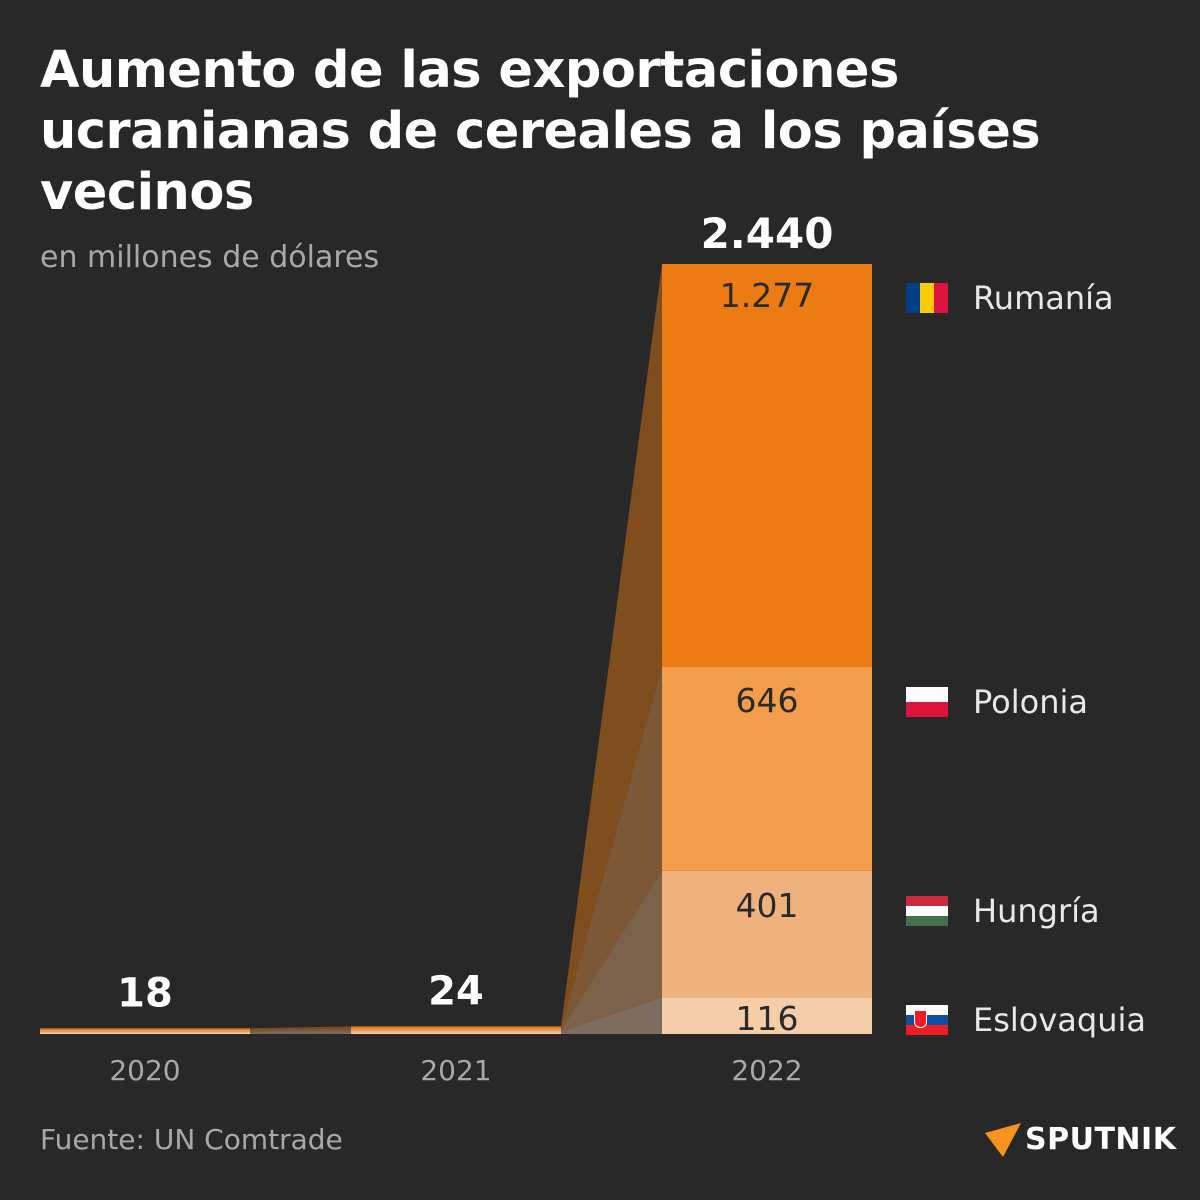 The width and height of the screenshot is (1200, 1200). What do you see at coordinates (1043, 298) in the screenshot?
I see `legend-label: Rumanía` at bounding box center [1043, 298].